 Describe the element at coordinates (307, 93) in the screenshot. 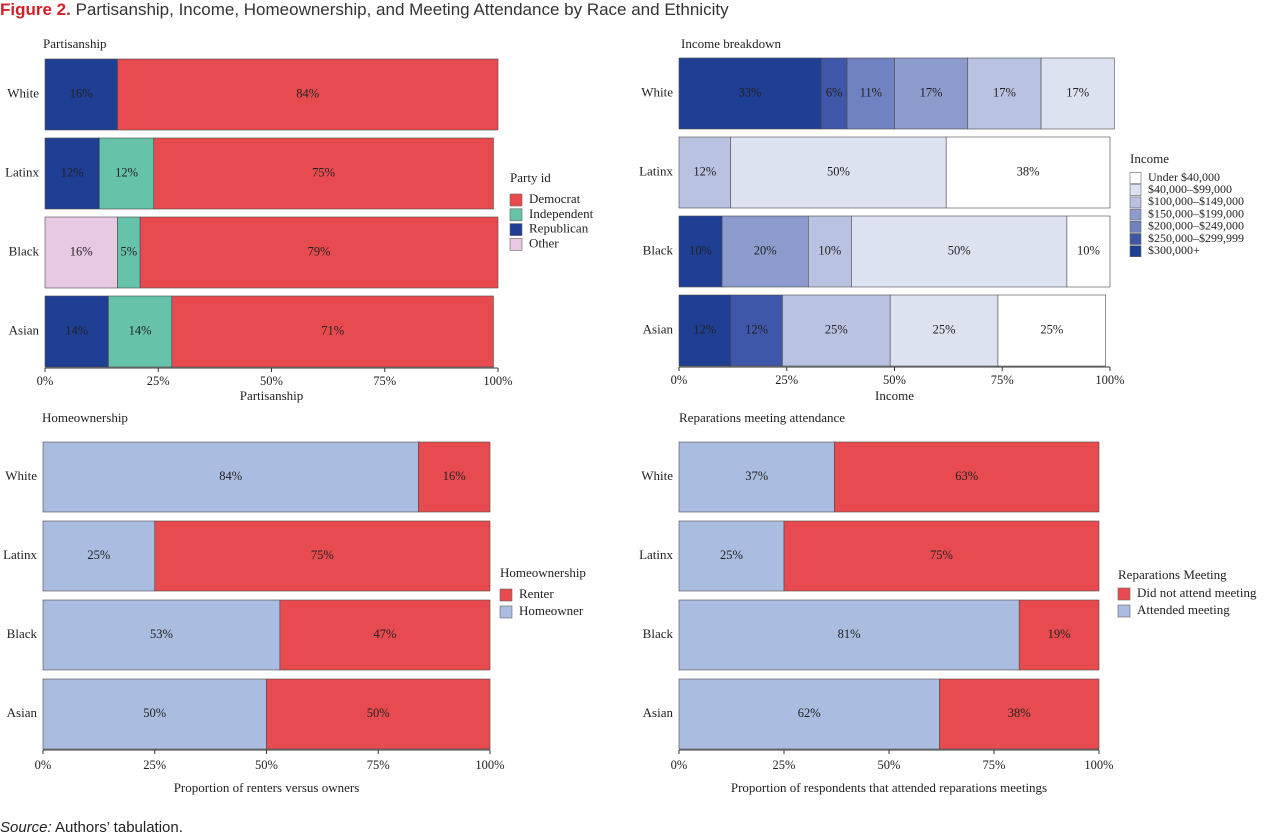

I see `partisanship-data-label-white-democrat: 84%` at that location.